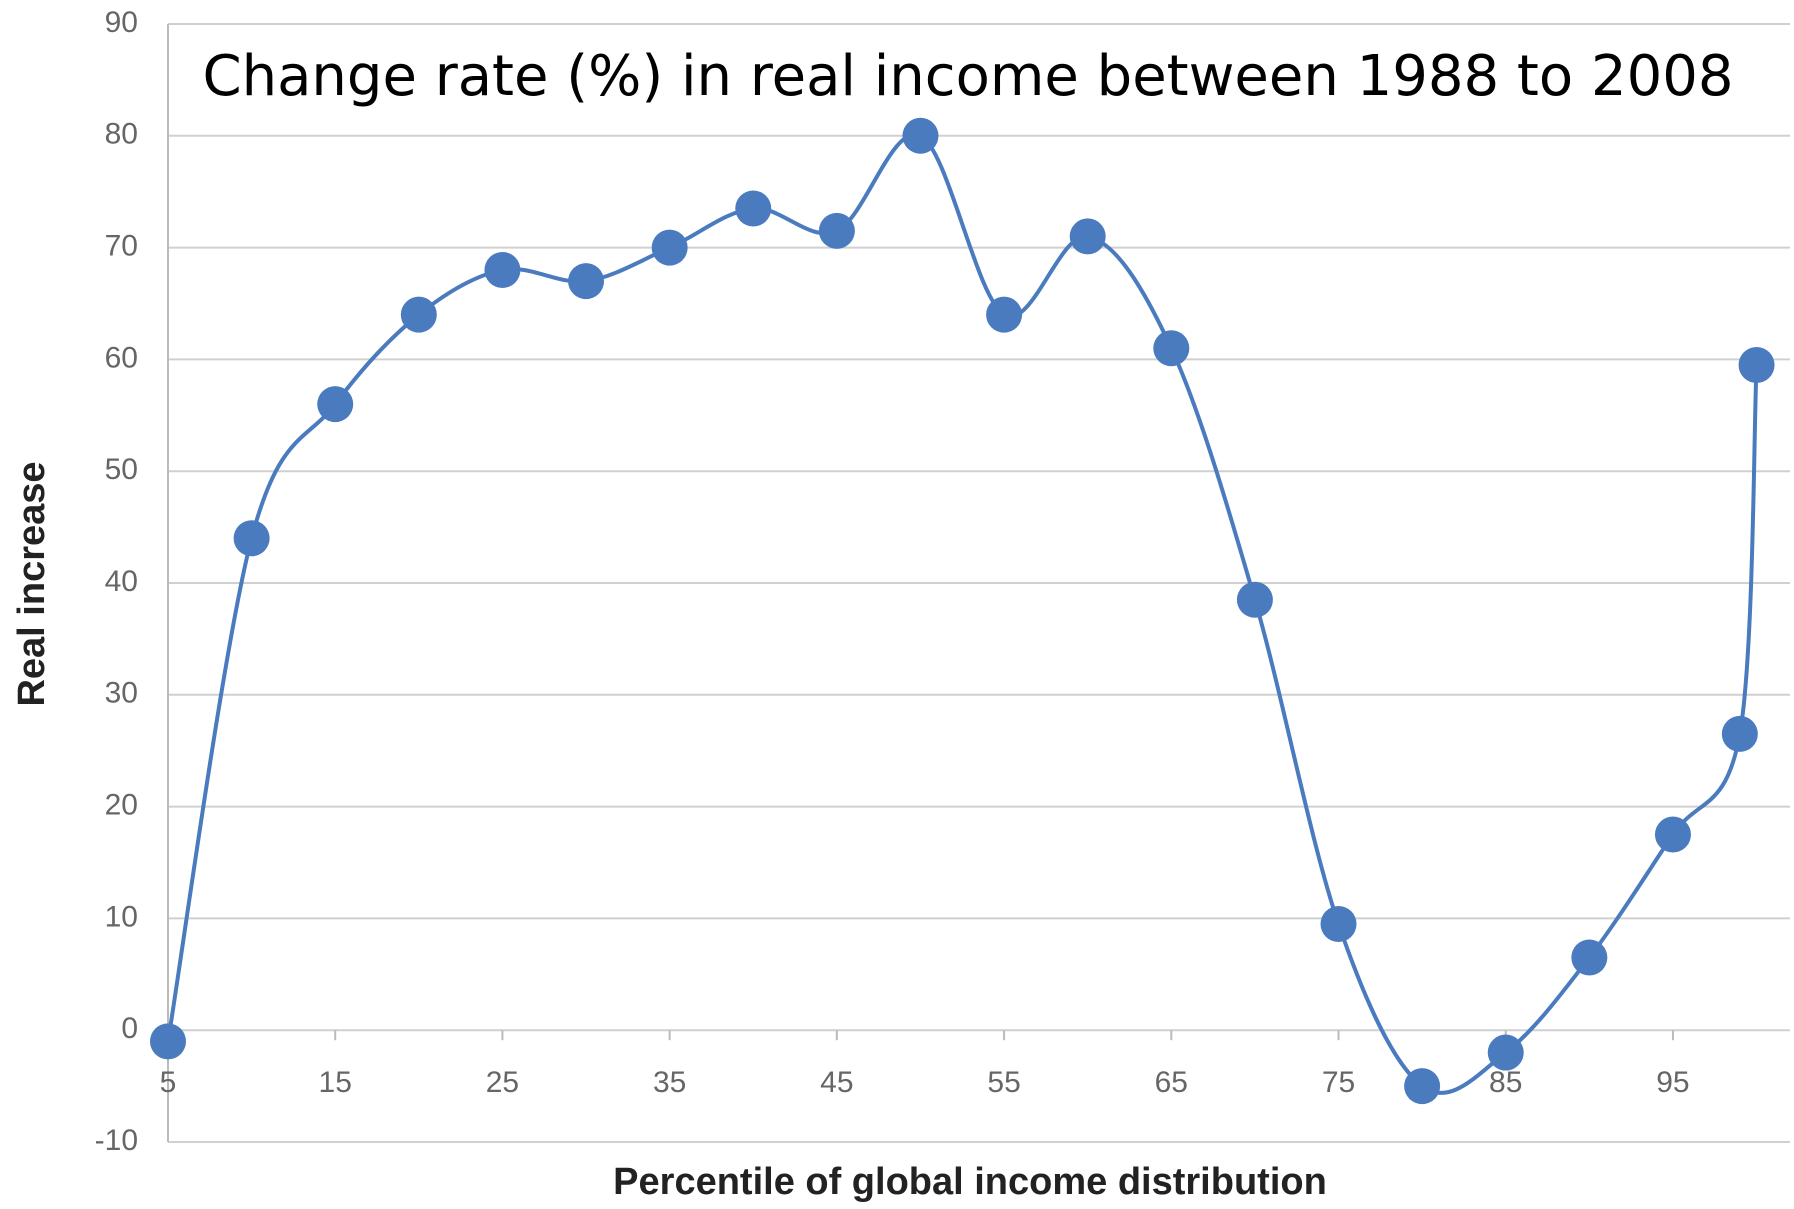 This screenshot has height=1209, width=1794. What do you see at coordinates (121, 22) in the screenshot?
I see `y-tick-label: 90` at bounding box center [121, 22].